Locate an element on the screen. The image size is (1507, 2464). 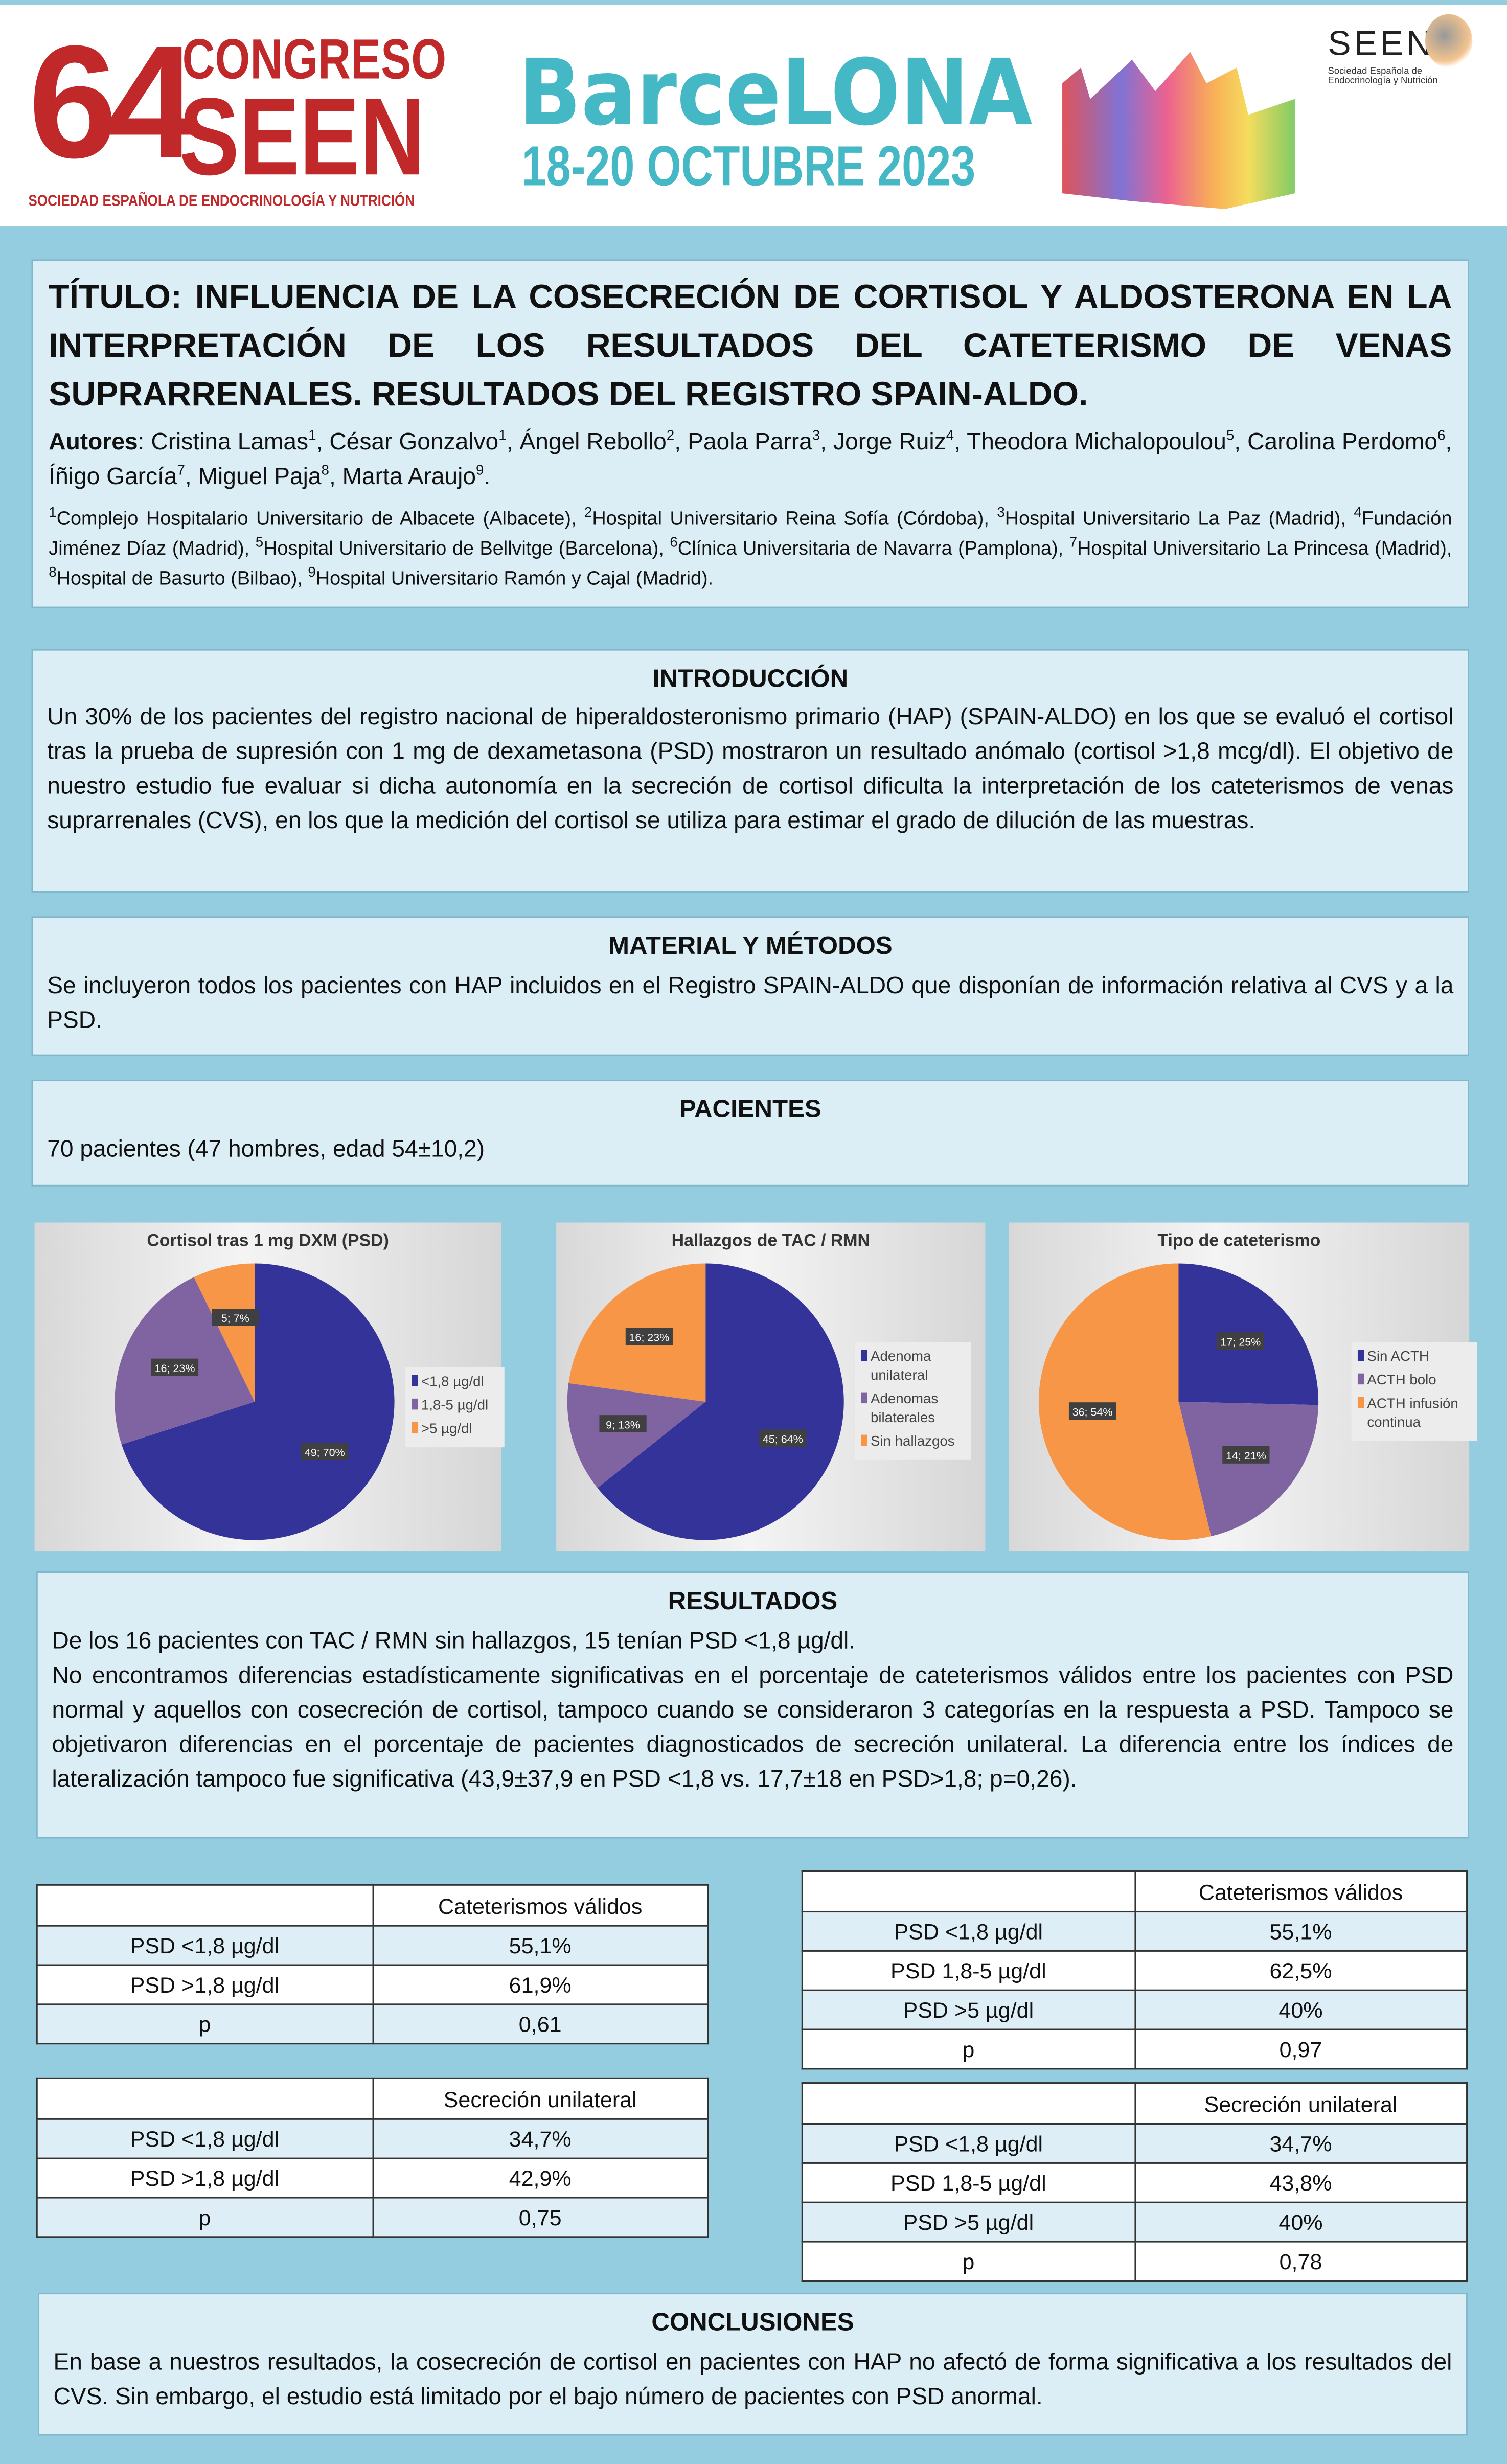
table-cell-value: 0,75 is located at coordinates (540, 2217).